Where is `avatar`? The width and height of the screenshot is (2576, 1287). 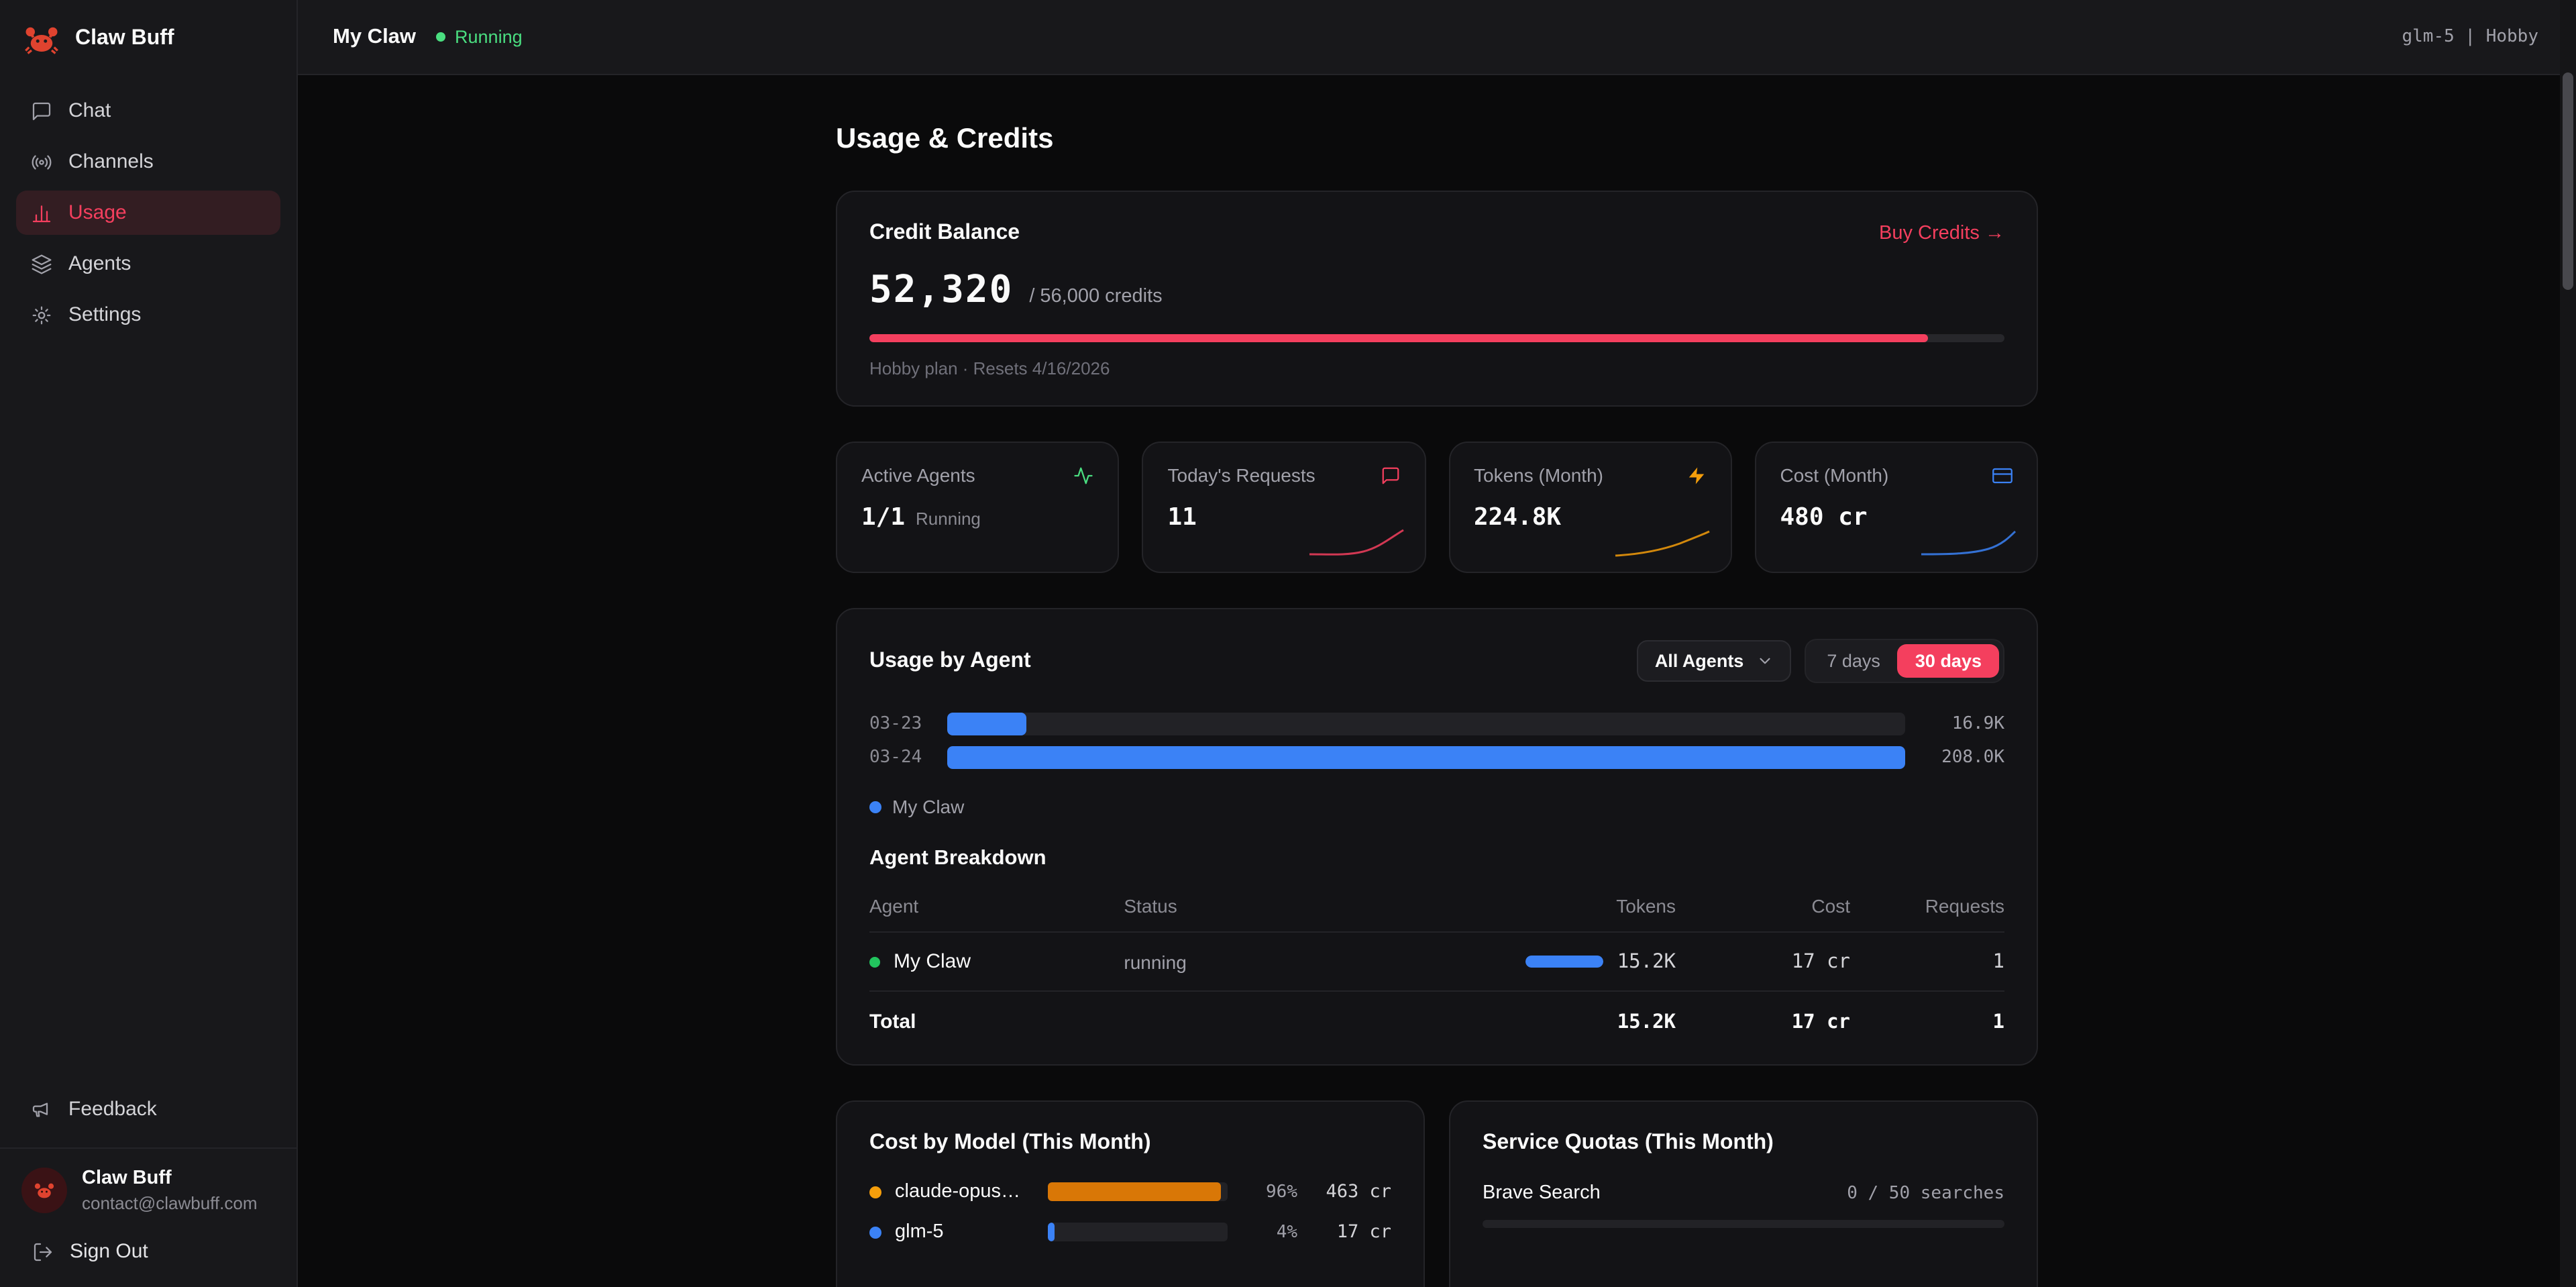
avatar is located at coordinates (44, 1190).